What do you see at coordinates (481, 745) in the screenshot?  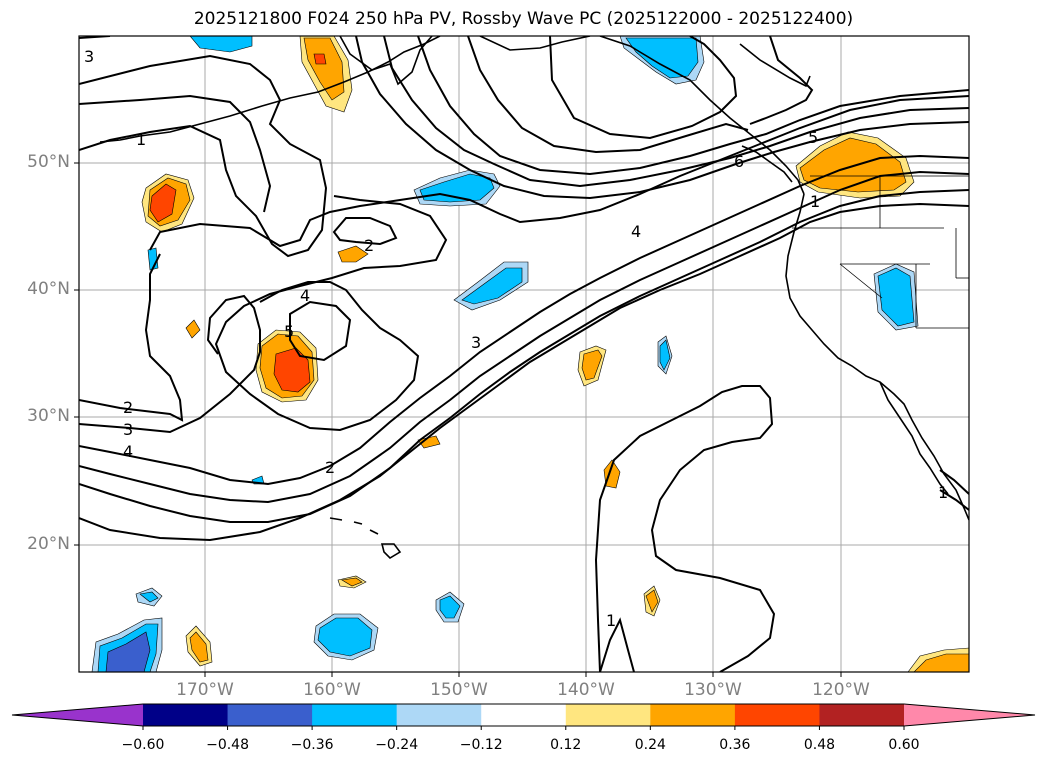 I see `colorbar-tick-label: −0.12` at bounding box center [481, 745].